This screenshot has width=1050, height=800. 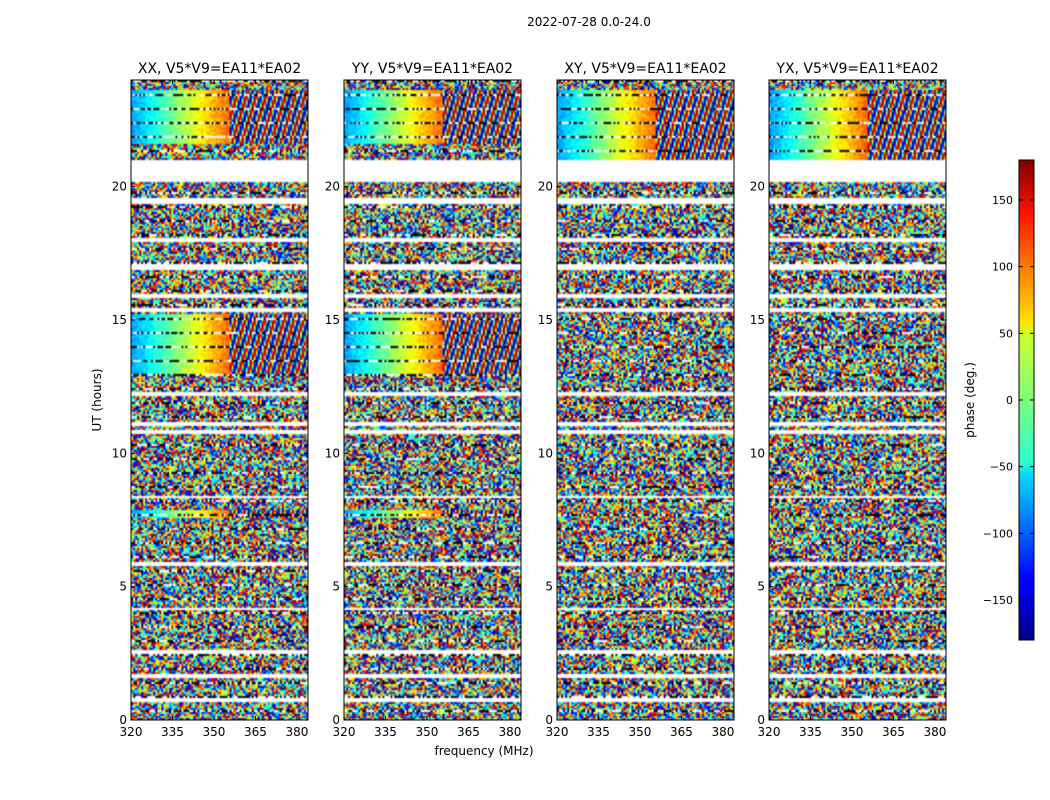 What do you see at coordinates (1006, 333) in the screenshot?
I see `colorbar-tick-label: 50` at bounding box center [1006, 333].